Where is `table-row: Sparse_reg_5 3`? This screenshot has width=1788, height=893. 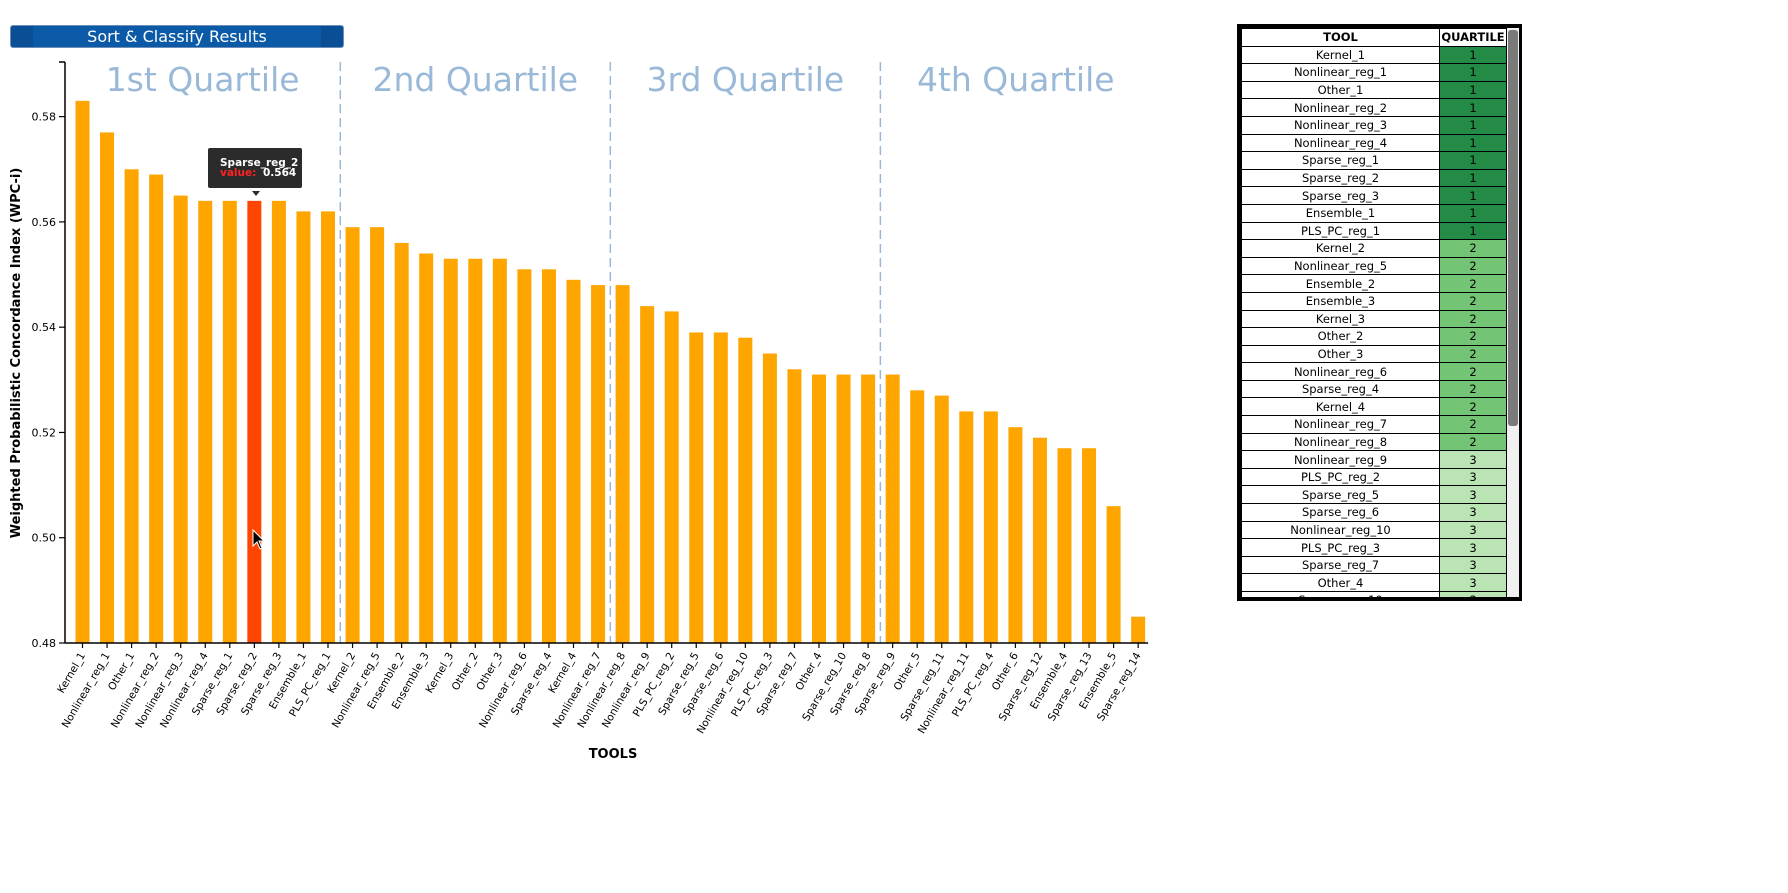
table-row: Sparse_reg_5 3 is located at coordinates (1373, 495).